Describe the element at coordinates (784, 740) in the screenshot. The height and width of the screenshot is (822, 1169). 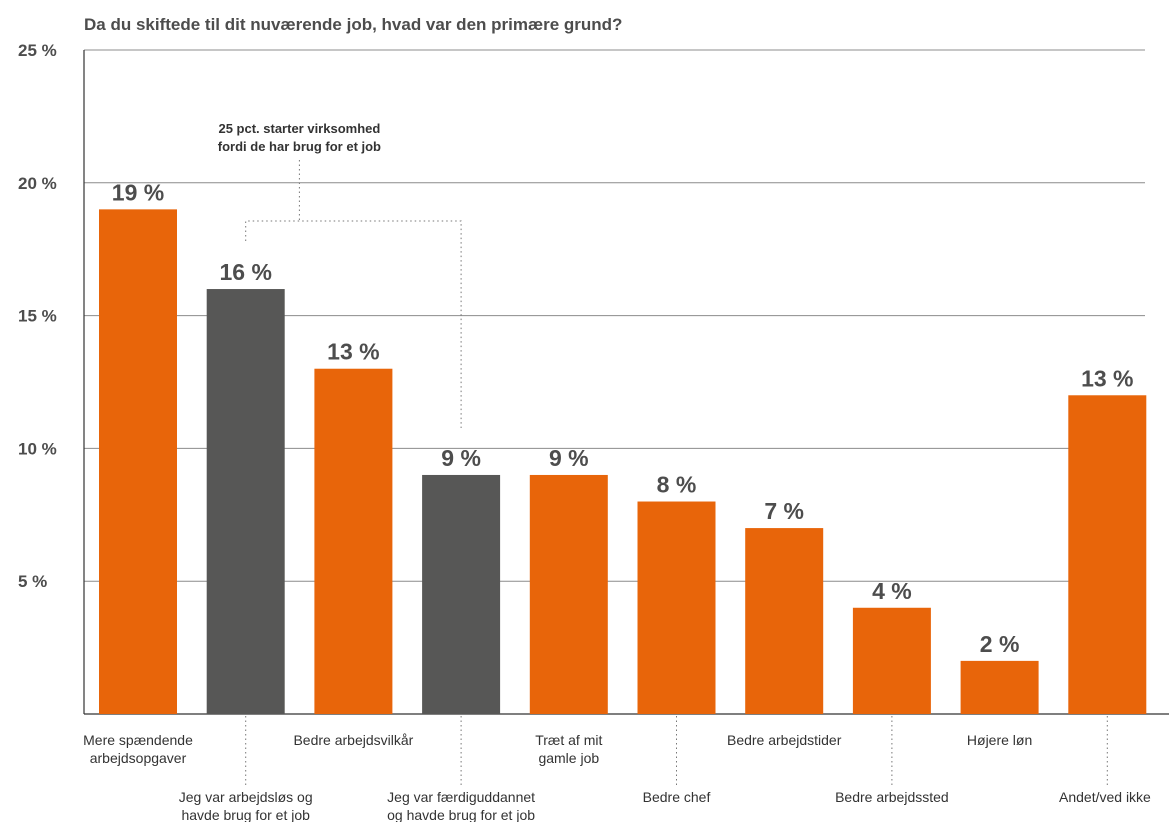
I see `category-label: Bedre arbejdstider` at that location.